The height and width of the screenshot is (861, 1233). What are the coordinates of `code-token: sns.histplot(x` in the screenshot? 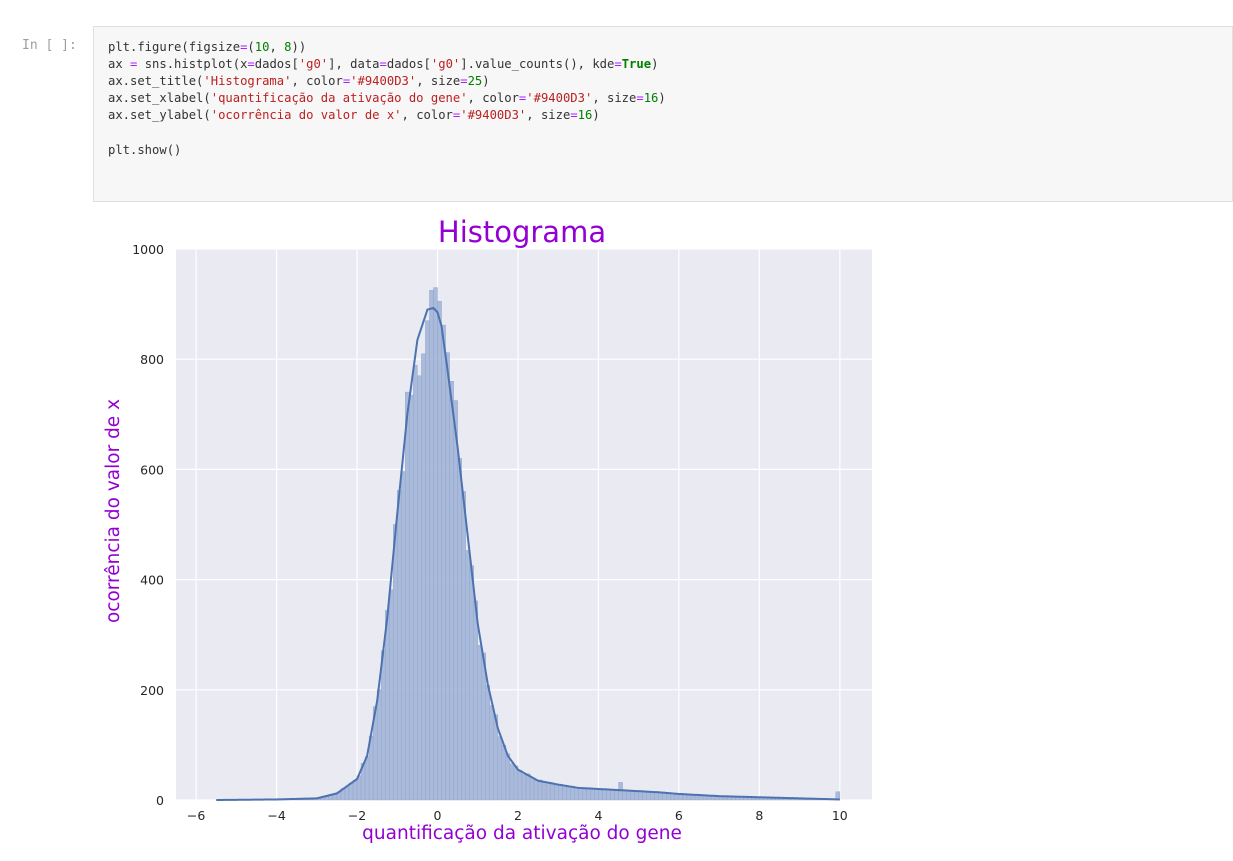 It's located at (192, 64).